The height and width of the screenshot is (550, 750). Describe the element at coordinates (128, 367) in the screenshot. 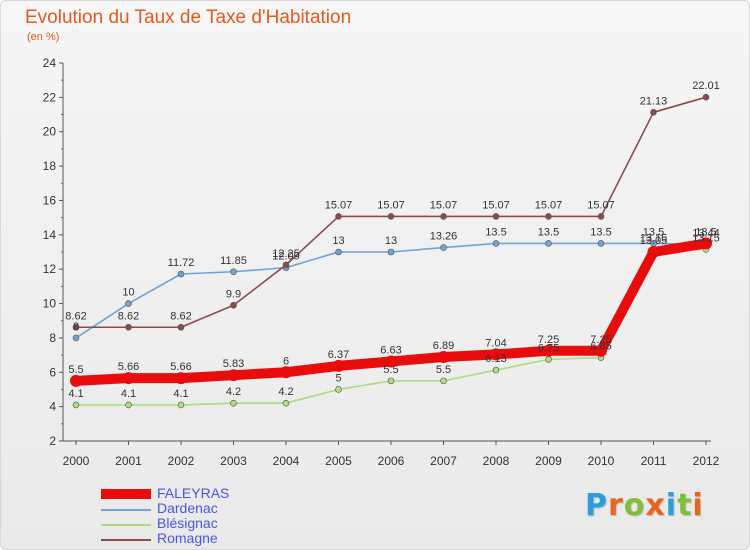

I see `data-label-faleyras-2001: 5.66` at that location.